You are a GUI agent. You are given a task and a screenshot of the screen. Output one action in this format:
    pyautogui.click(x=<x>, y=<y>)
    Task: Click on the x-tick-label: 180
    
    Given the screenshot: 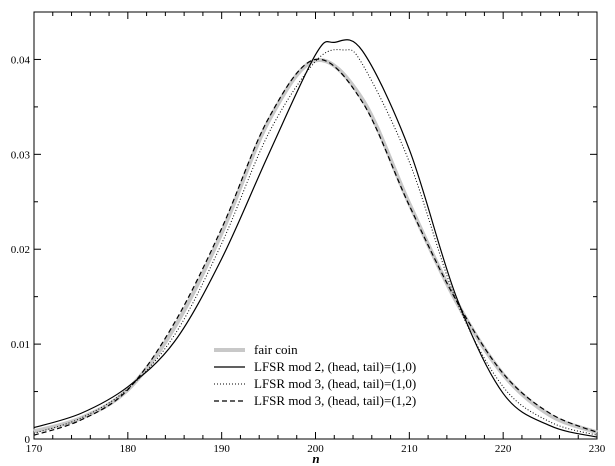 What is the action you would take?
    pyautogui.click(x=128, y=449)
    